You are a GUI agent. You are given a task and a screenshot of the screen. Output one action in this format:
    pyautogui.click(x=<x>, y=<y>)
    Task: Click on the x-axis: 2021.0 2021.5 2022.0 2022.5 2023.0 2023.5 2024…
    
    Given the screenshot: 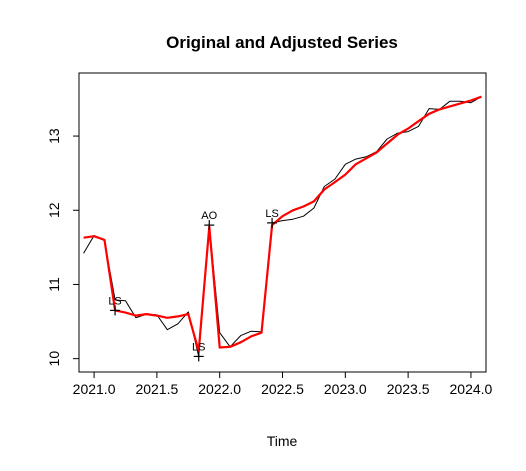 What is the action you would take?
    pyautogui.click(x=283, y=384)
    